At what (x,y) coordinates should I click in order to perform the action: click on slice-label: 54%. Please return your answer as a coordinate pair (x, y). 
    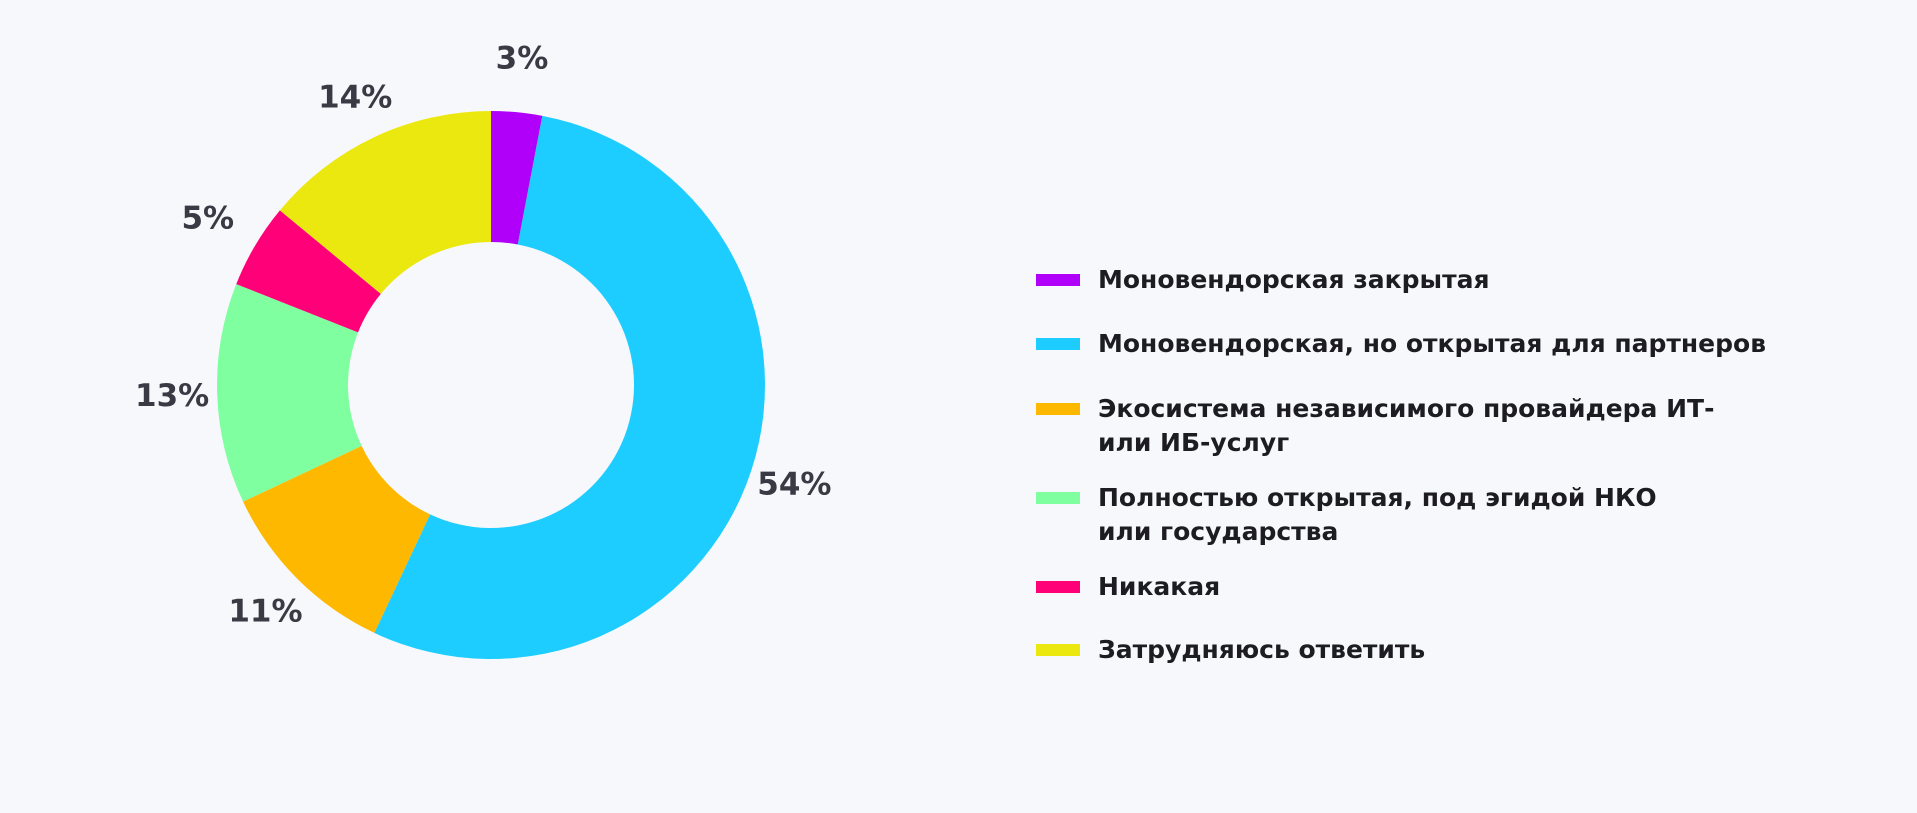
    Looking at the image, I should click on (794, 485).